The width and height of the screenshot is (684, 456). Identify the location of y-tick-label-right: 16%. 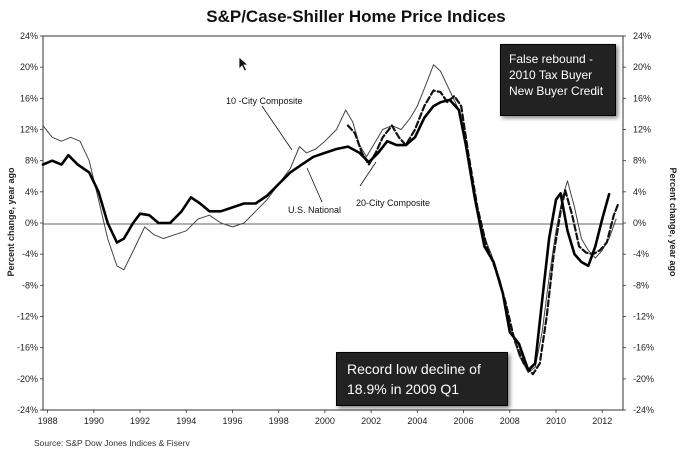
(642, 98).